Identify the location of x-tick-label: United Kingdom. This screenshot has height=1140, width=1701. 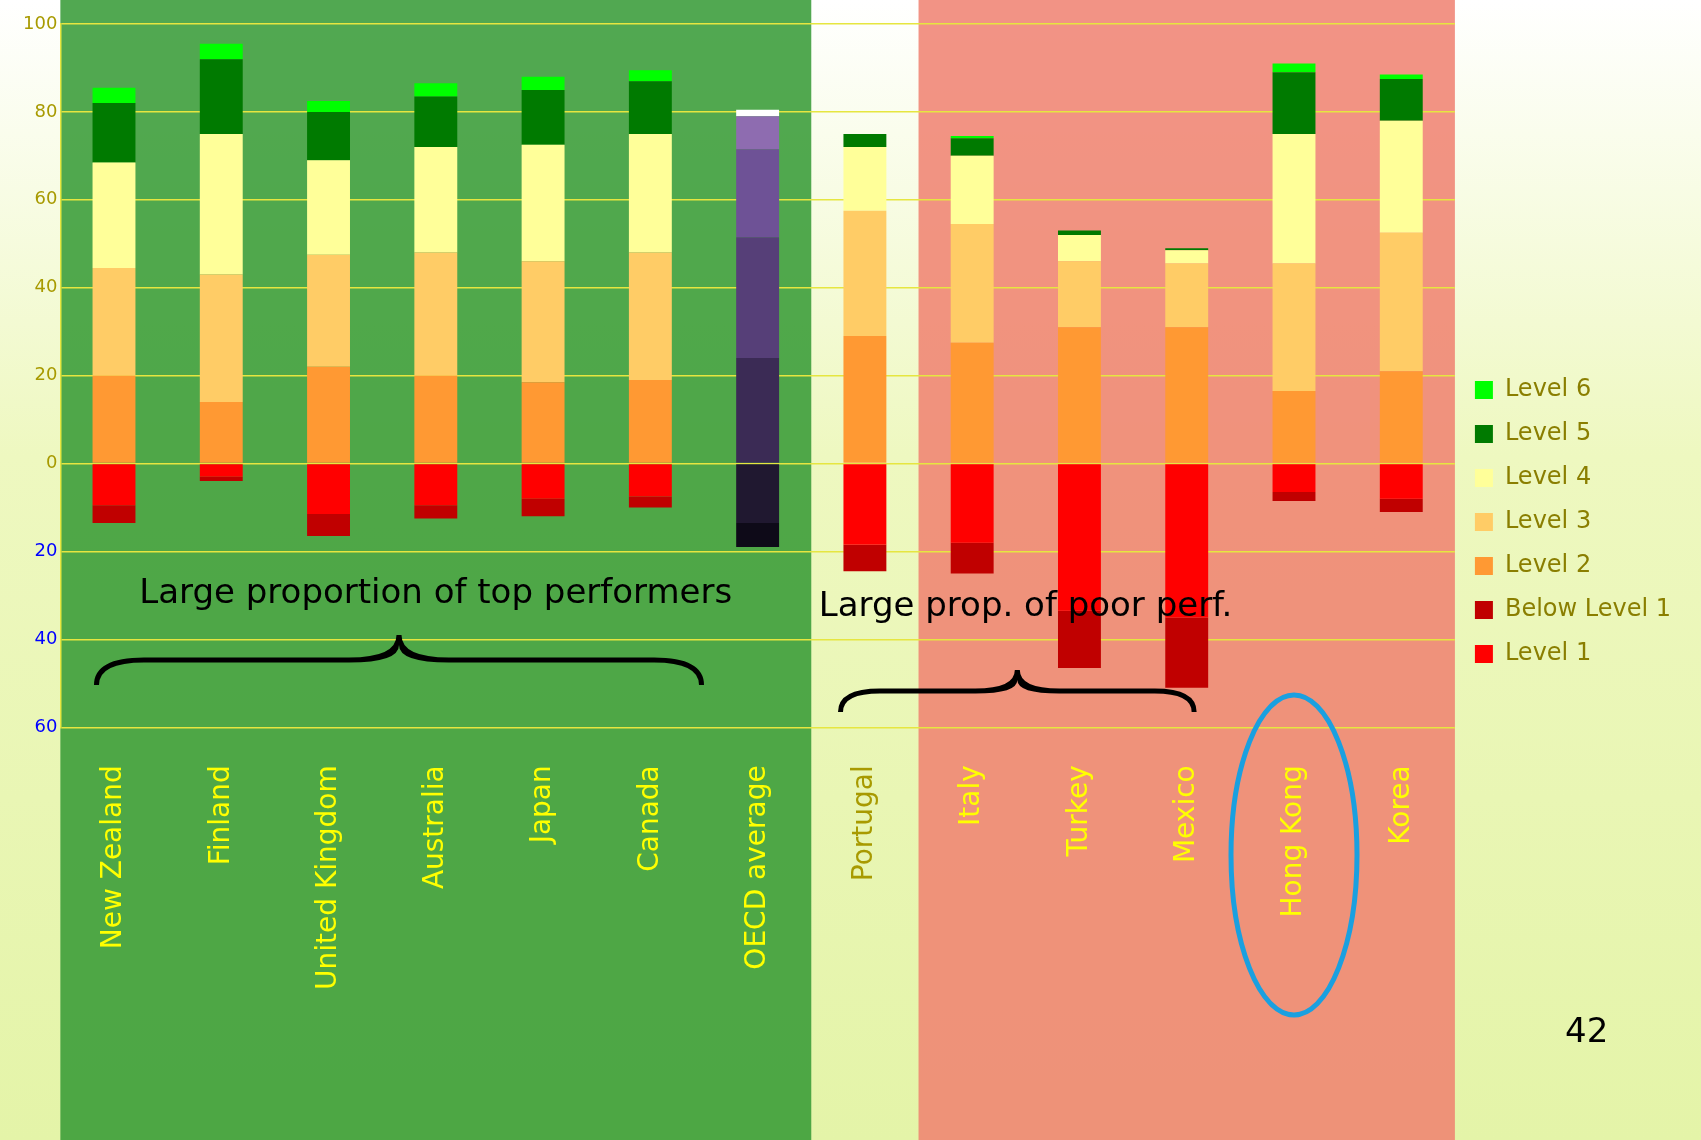
(326, 878).